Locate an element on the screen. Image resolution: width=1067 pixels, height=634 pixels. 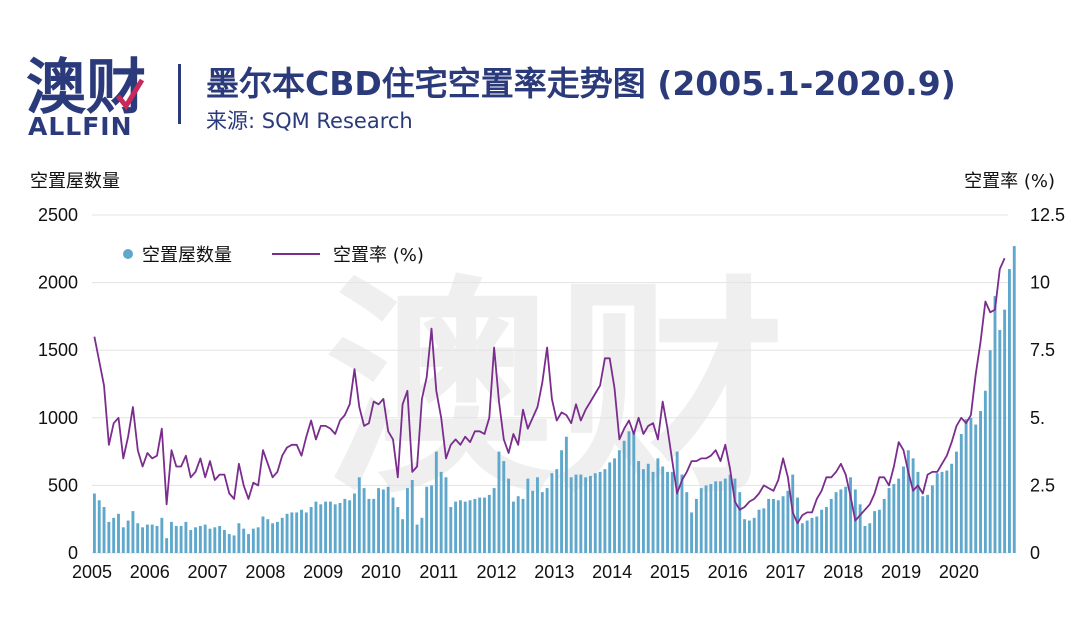
x-tick-label: 2017 is located at coordinates (785, 572).